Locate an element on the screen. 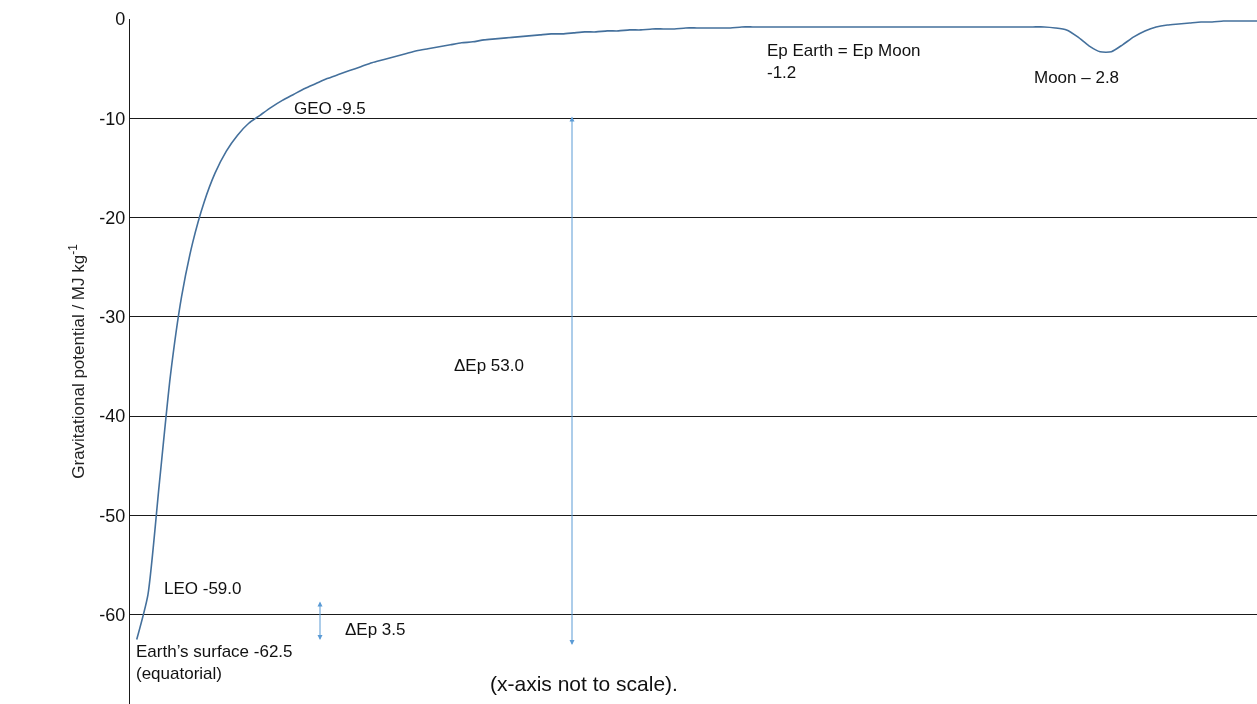 The image size is (1257, 704). annotation: Moon – 2.8 is located at coordinates (1077, 77).